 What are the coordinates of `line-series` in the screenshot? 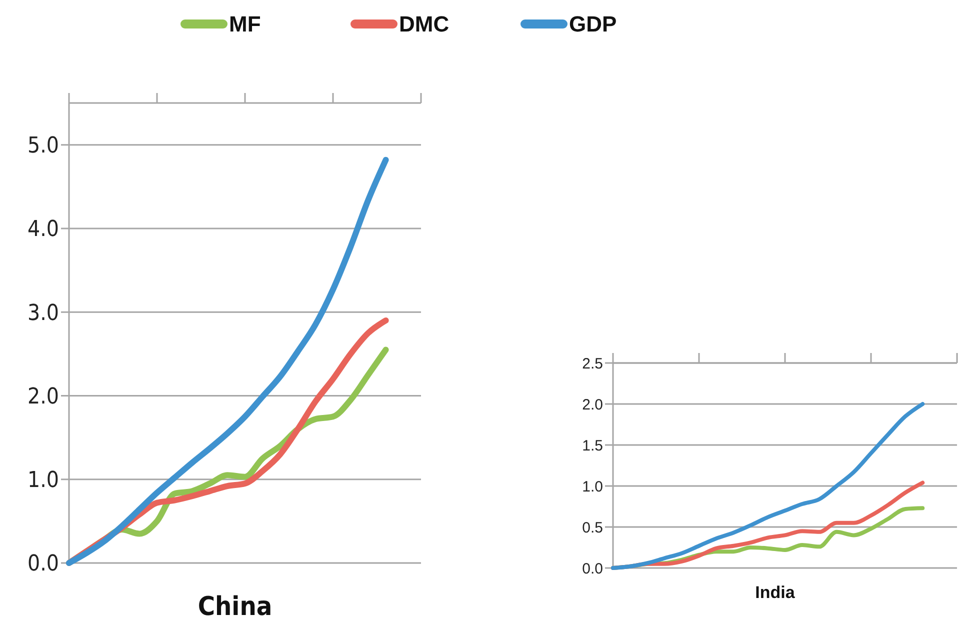 It's located at (768, 486).